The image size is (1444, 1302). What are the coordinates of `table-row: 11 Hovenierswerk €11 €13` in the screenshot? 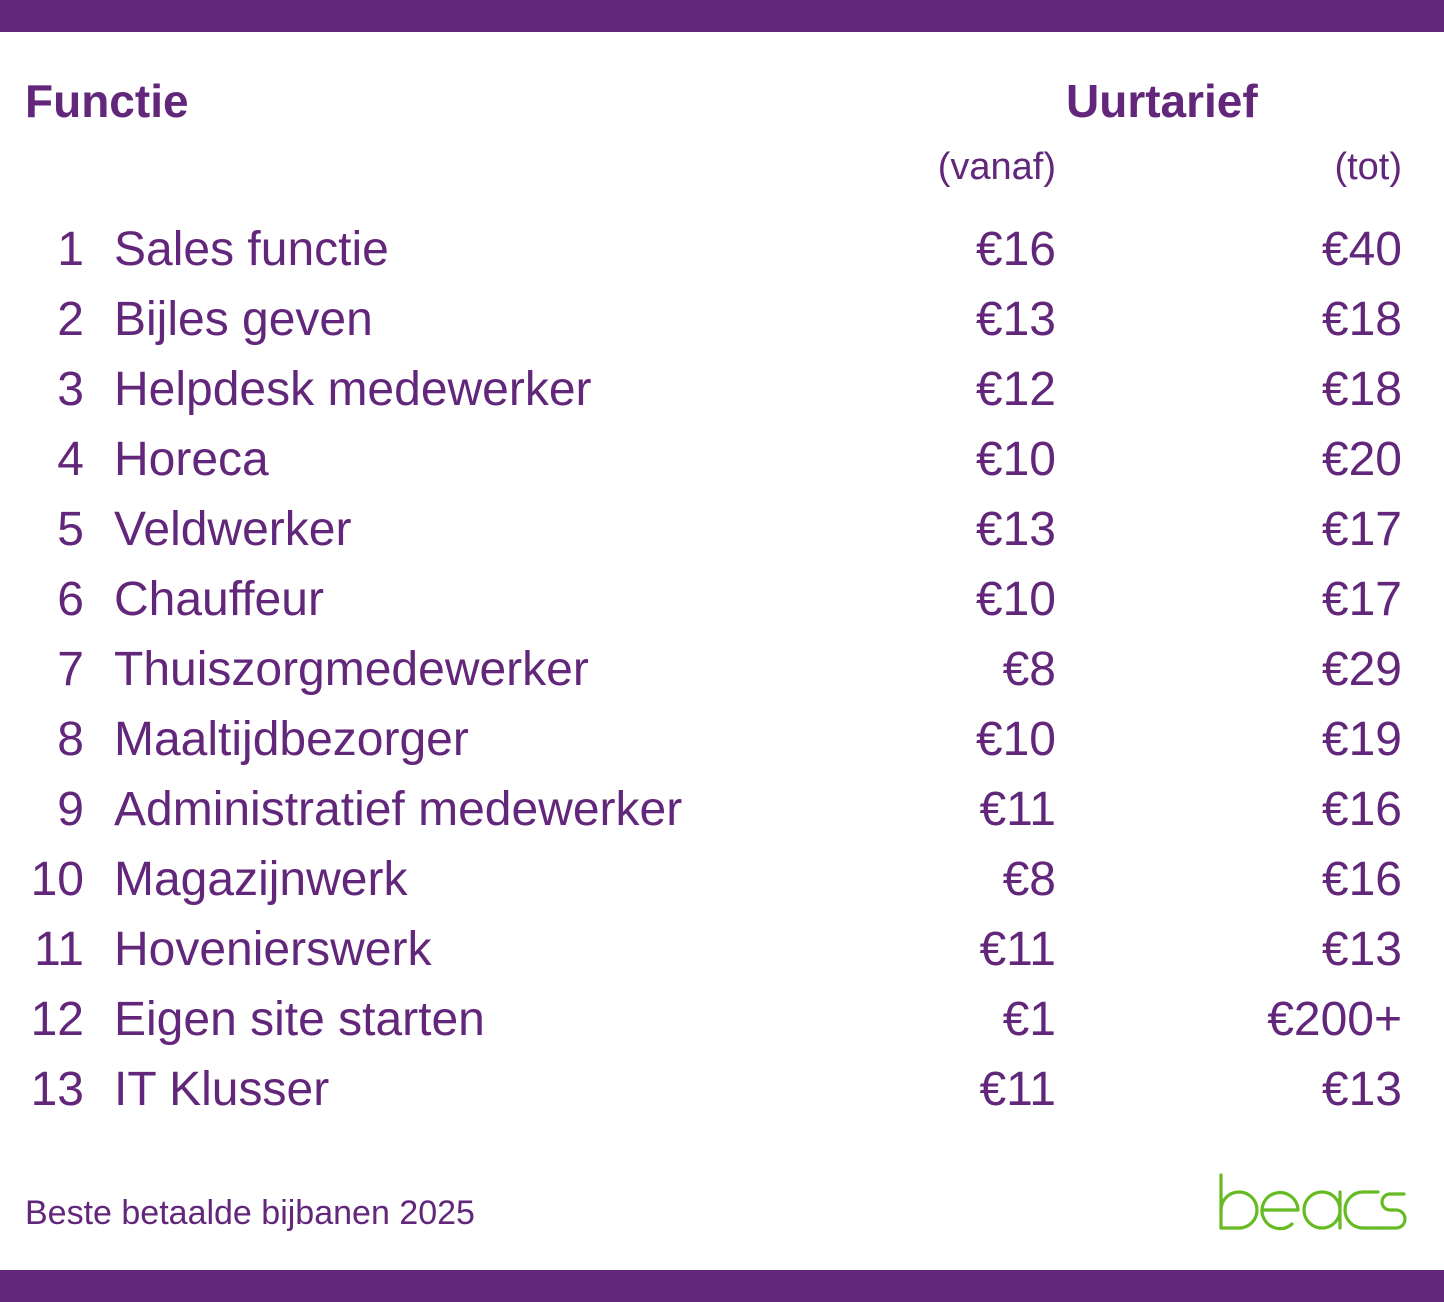 It's located at (722, 950).